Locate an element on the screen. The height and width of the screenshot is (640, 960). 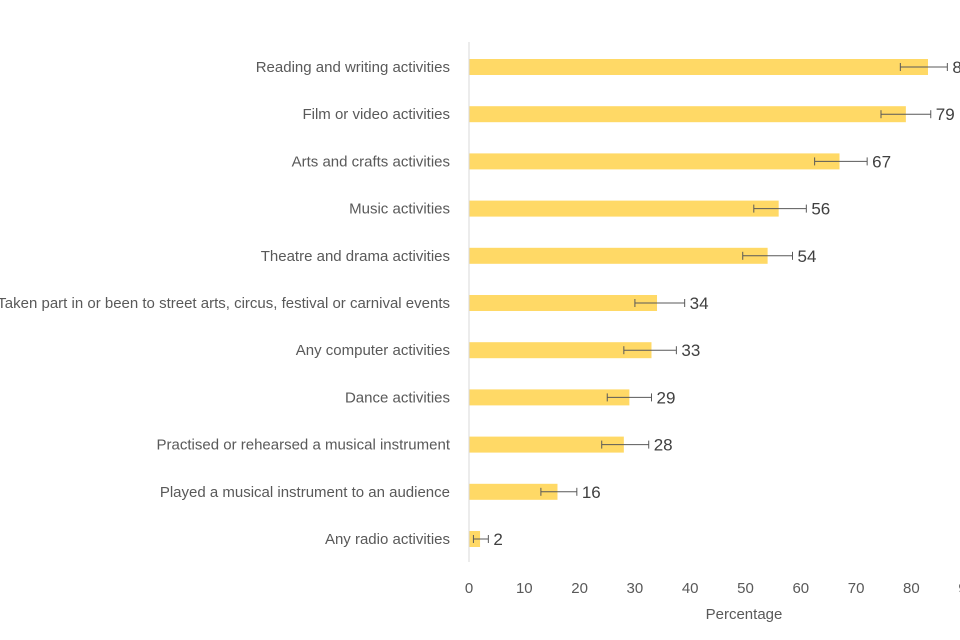
x-tick-label-8: 80 is located at coordinates (911, 588).